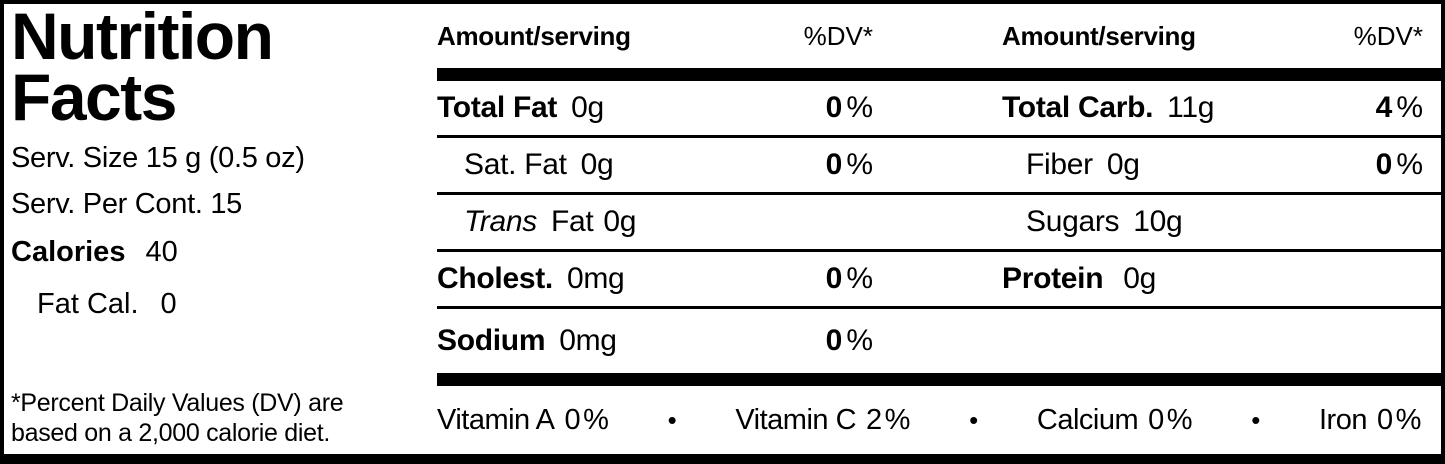 The height and width of the screenshot is (464, 1445). What do you see at coordinates (939, 74) in the screenshot?
I see `thick-divider-bar-top` at bounding box center [939, 74].